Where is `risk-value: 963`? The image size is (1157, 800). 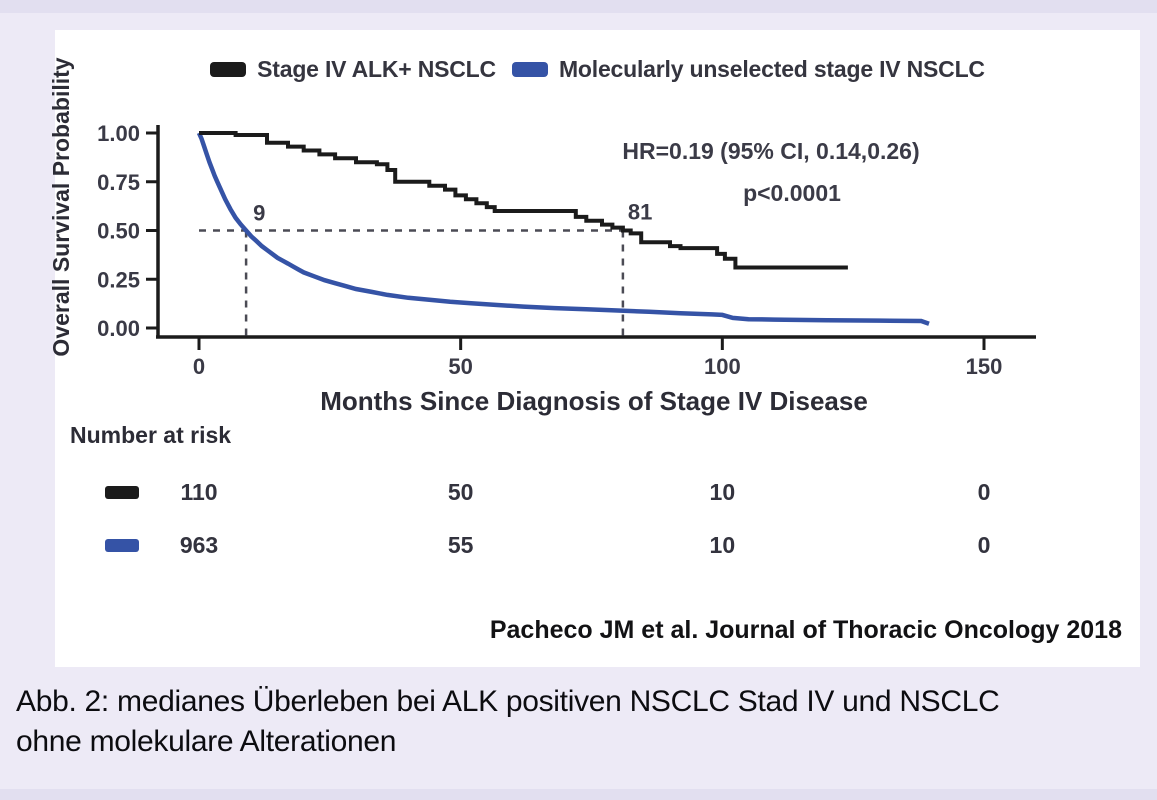 risk-value: 963 is located at coordinates (199, 545).